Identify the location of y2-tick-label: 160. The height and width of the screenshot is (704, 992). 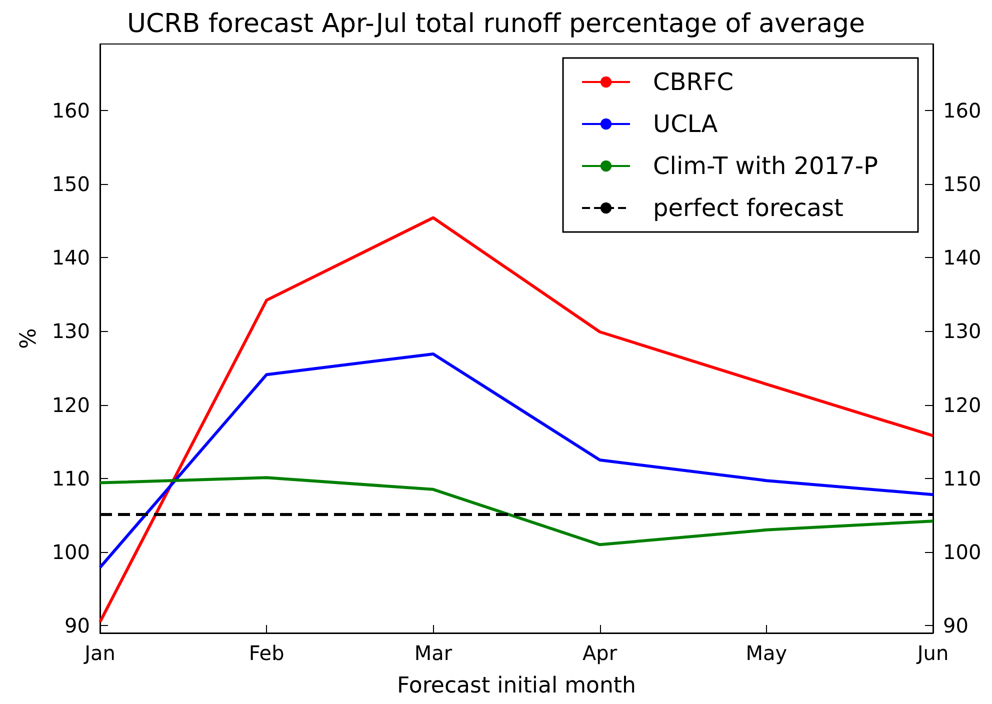
(962, 110).